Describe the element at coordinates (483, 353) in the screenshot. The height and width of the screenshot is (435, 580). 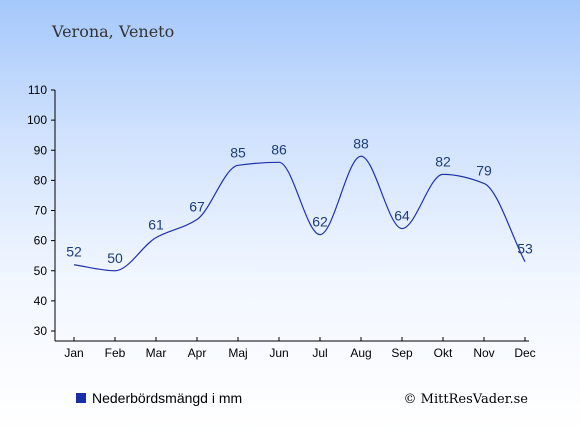
I see `x-tick-label: Nov` at that location.